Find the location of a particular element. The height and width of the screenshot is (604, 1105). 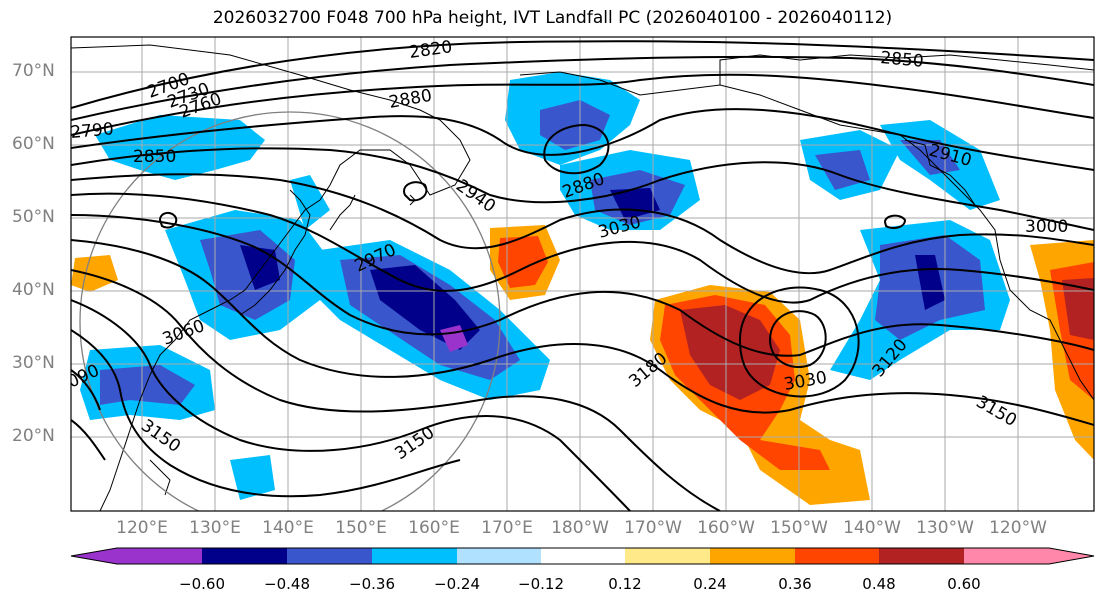

lon-label: 140°E is located at coordinates (288, 528).